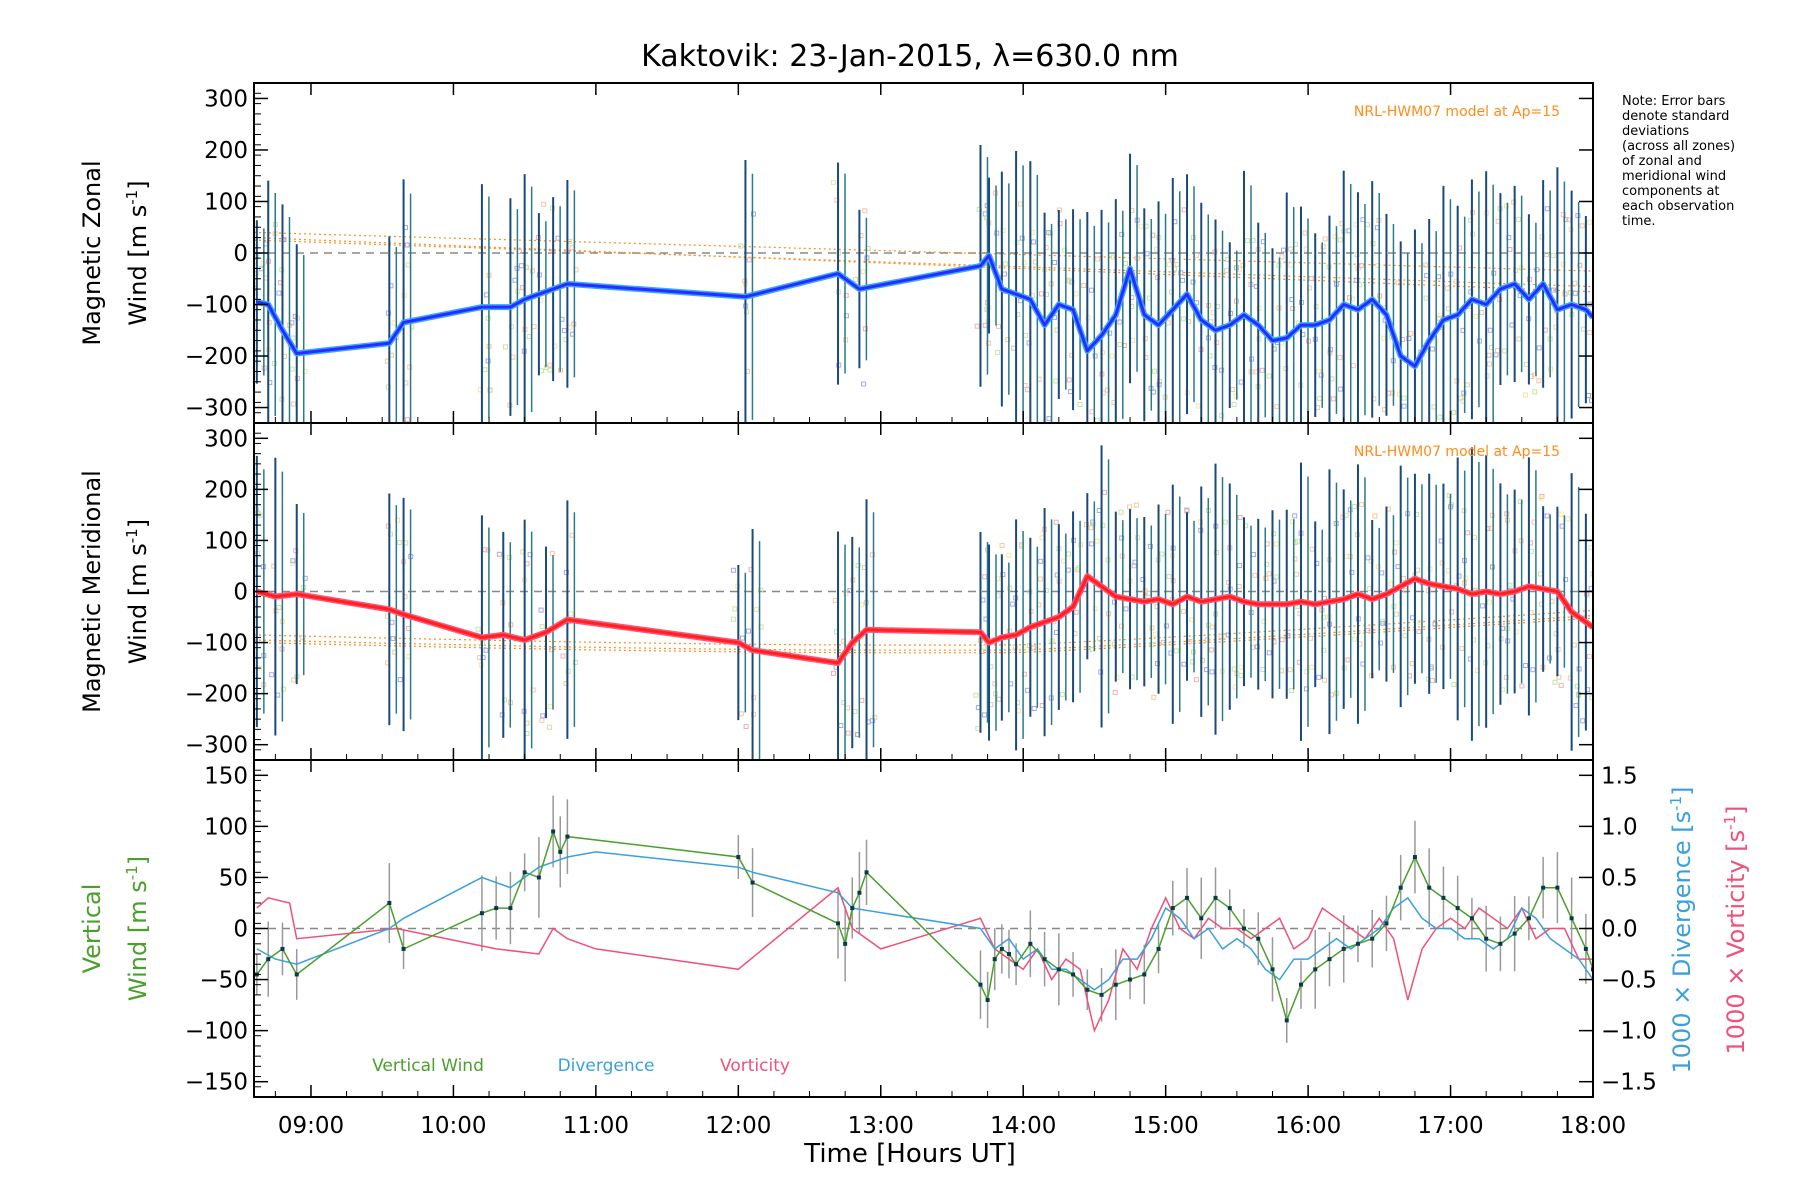  Describe the element at coordinates (92, 929) in the screenshot. I see `y-axis-label-line1: Vertical` at that location.